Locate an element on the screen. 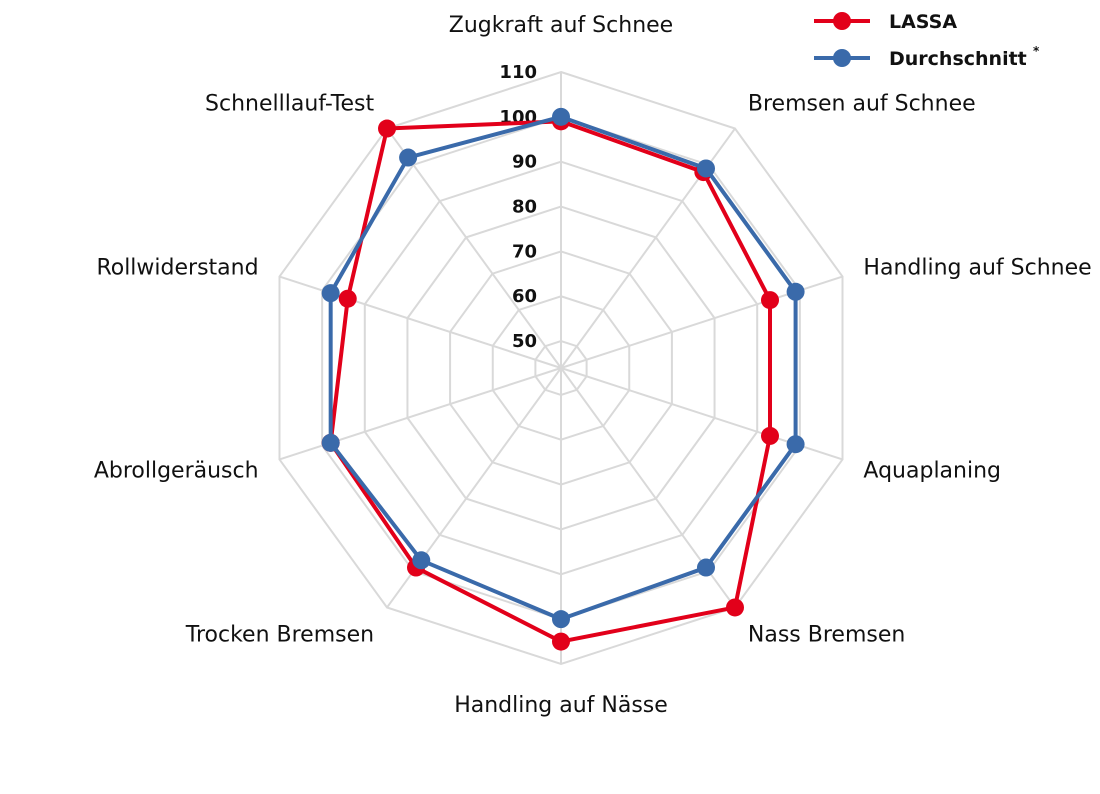  category-label-bremsen-auf-schnee: Bremsen auf Schnee is located at coordinates (862, 104).